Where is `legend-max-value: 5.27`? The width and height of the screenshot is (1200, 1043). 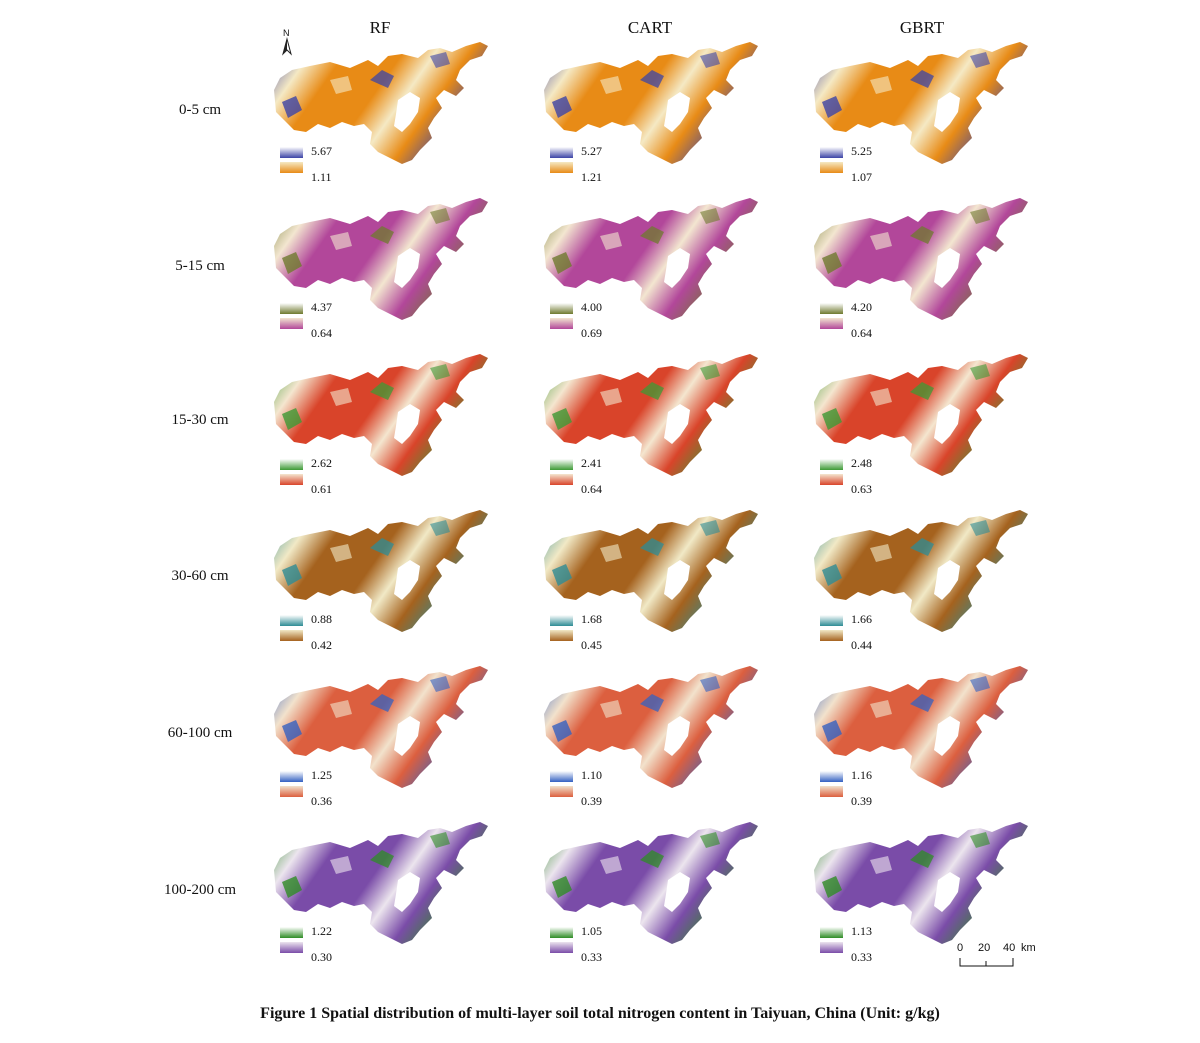
legend-max-value: 5.27 is located at coordinates (591, 151).